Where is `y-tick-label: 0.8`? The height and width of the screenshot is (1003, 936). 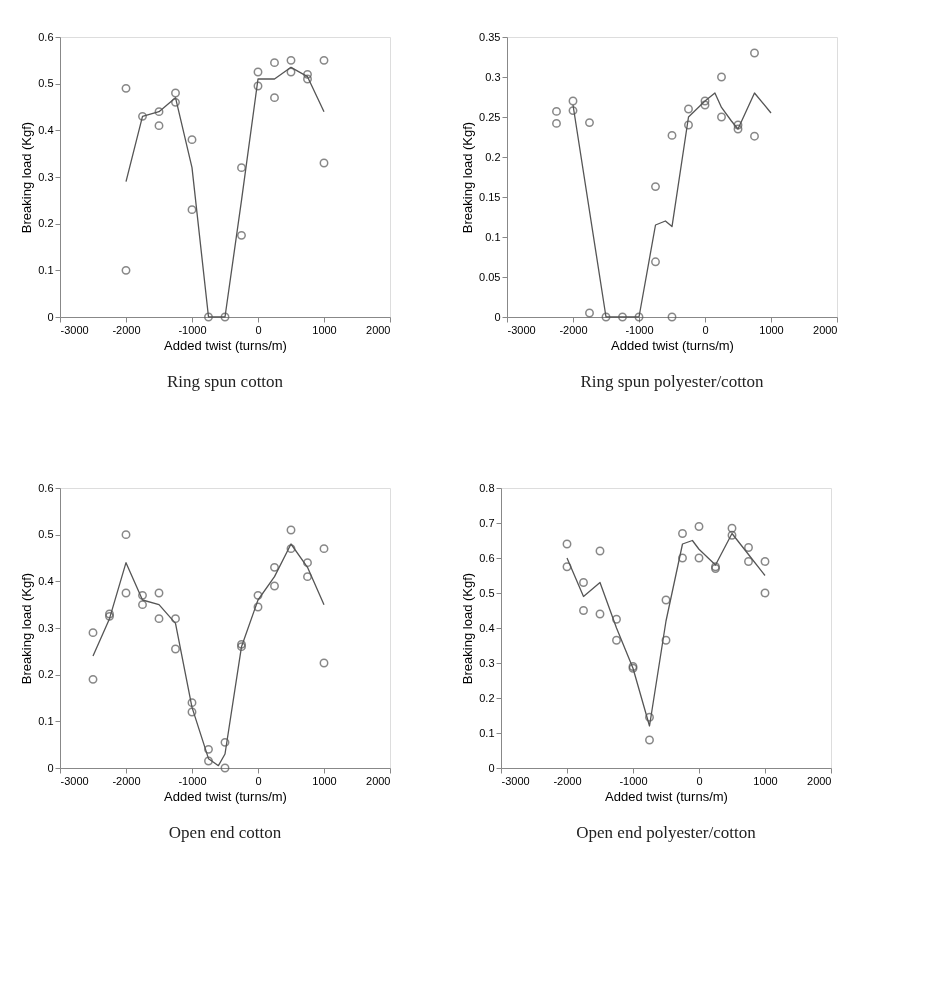
y-tick-label: 0.8 is located at coordinates (487, 487).